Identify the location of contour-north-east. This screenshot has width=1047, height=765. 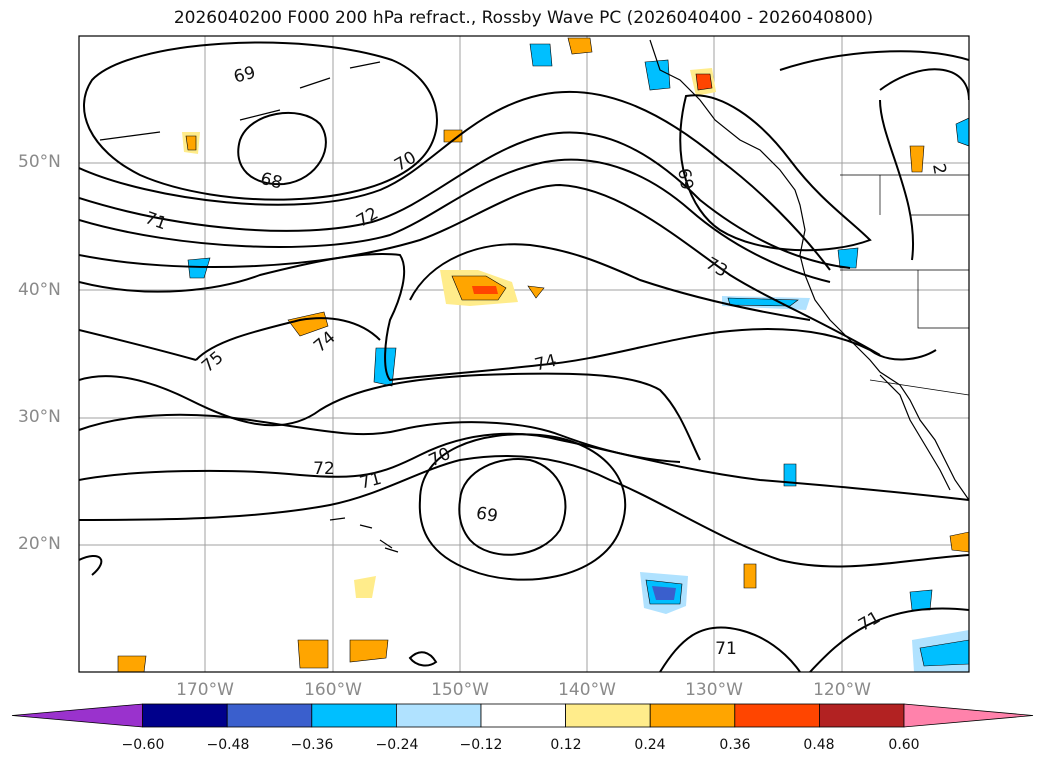
(874, 155).